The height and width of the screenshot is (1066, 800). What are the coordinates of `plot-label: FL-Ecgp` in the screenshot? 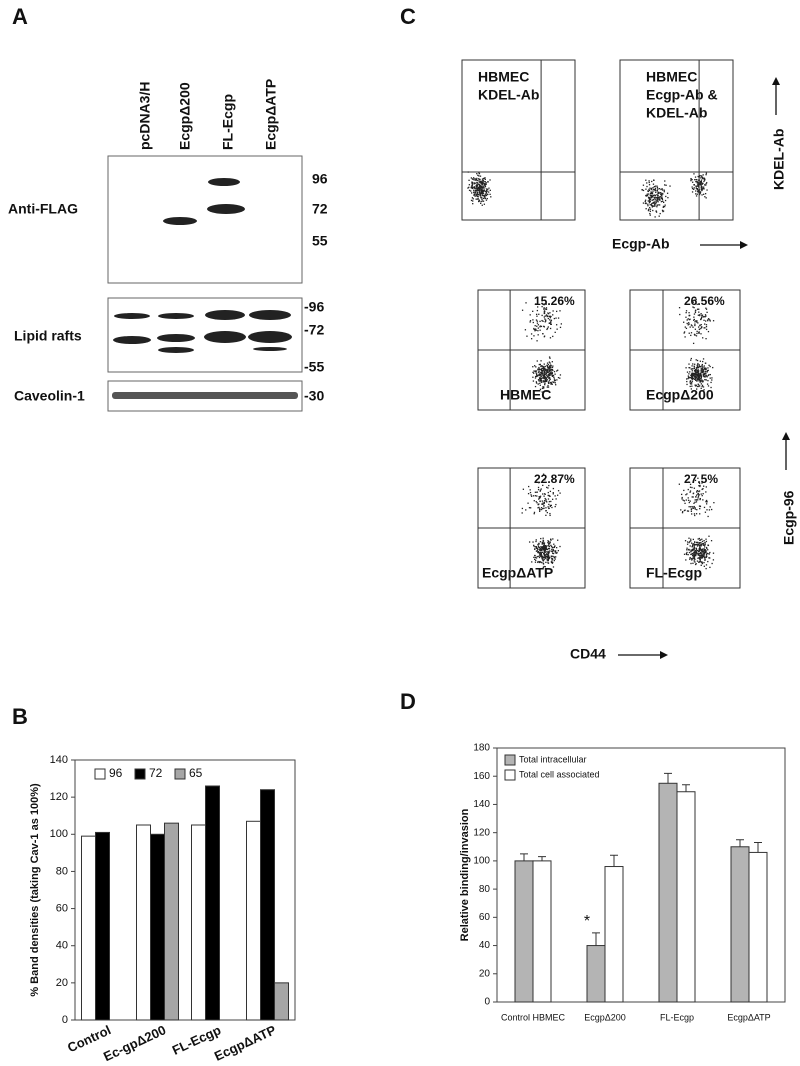 It's located at (674, 573).